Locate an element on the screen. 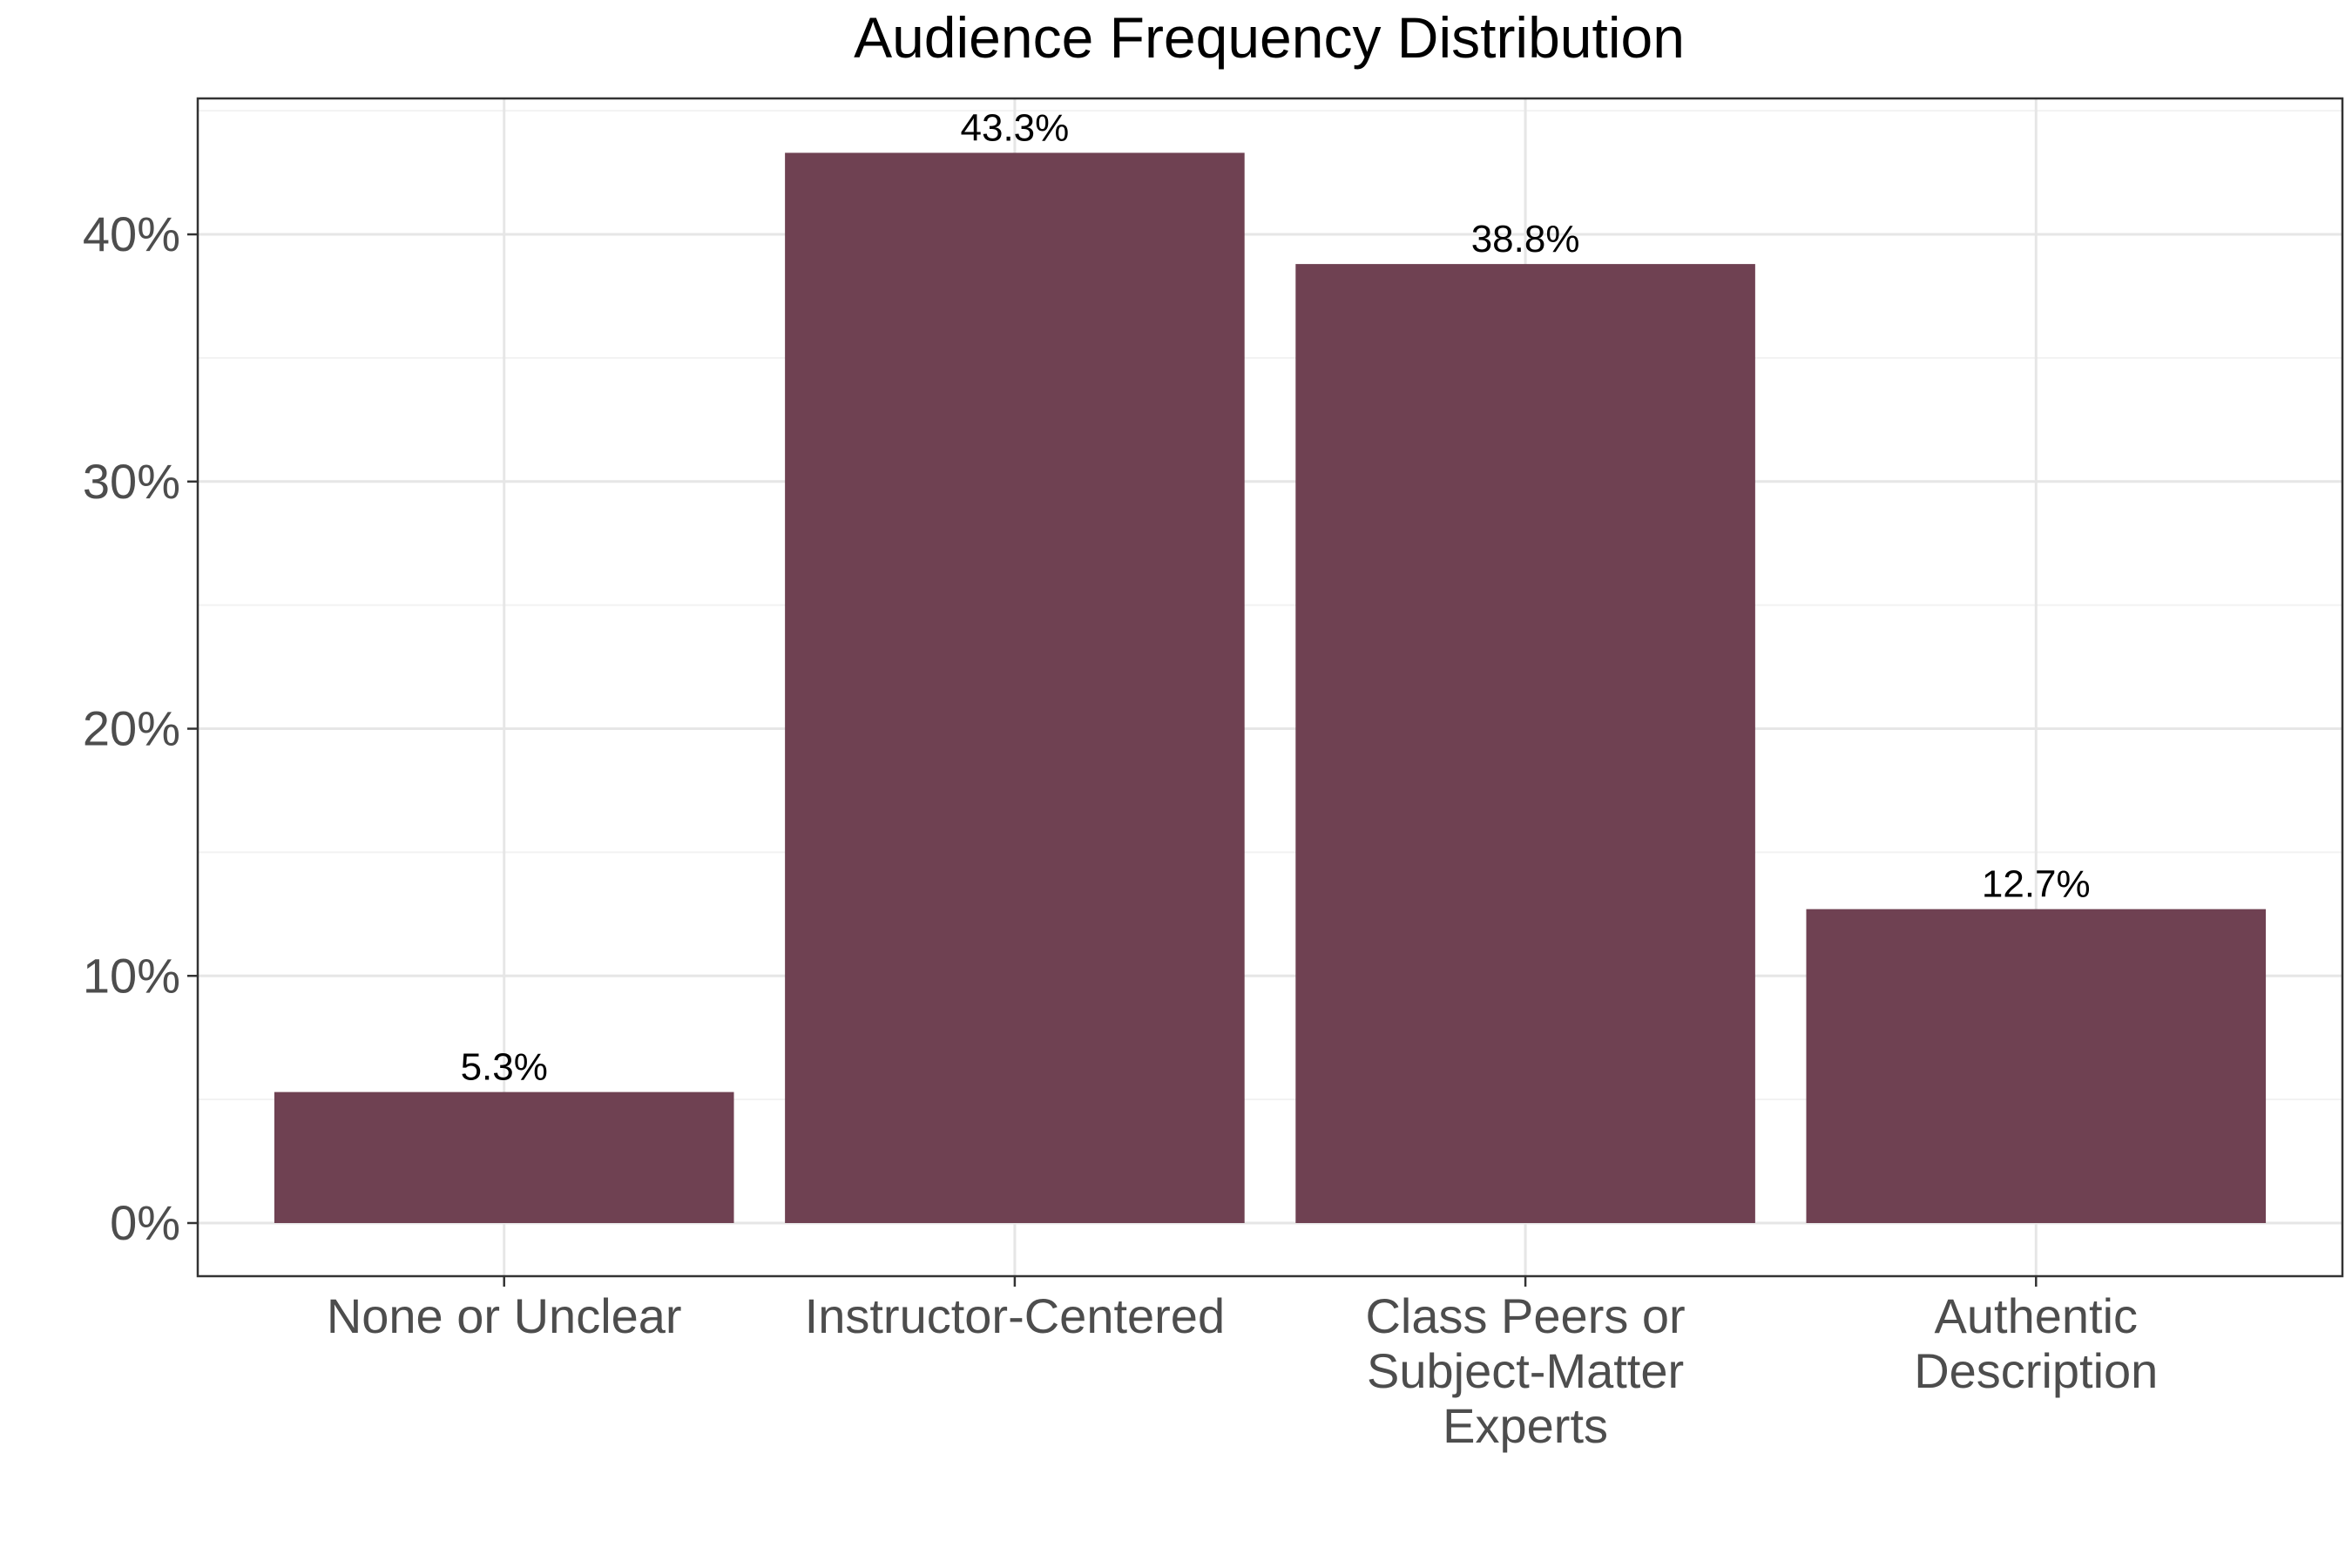 This screenshot has width=2352, height=1568. bar-value-label: 43.3% is located at coordinates (1015, 127).